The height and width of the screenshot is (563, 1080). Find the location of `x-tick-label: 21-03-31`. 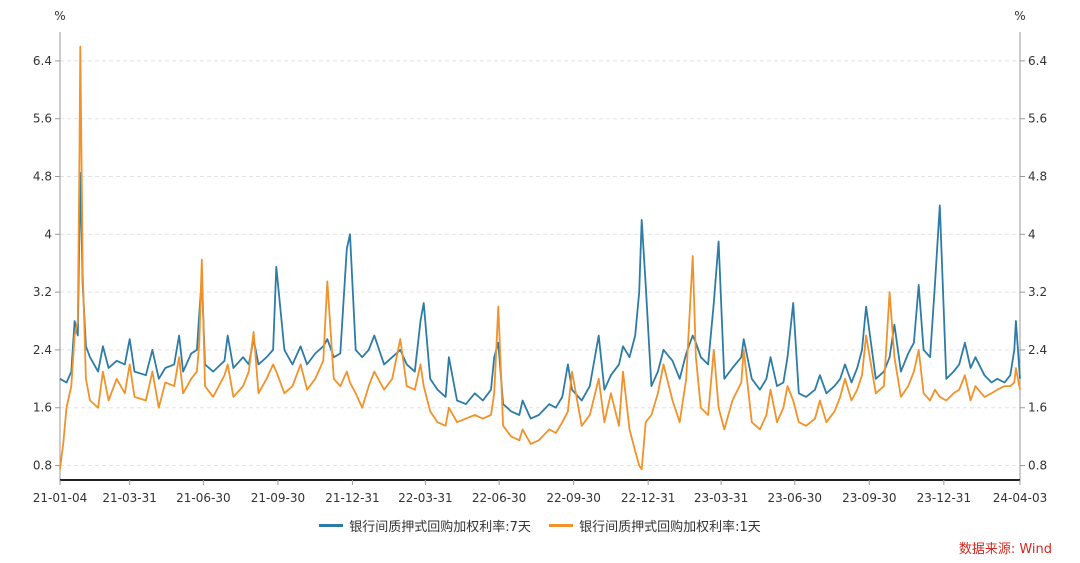

x-tick-label: 21-03-31 is located at coordinates (129, 498).